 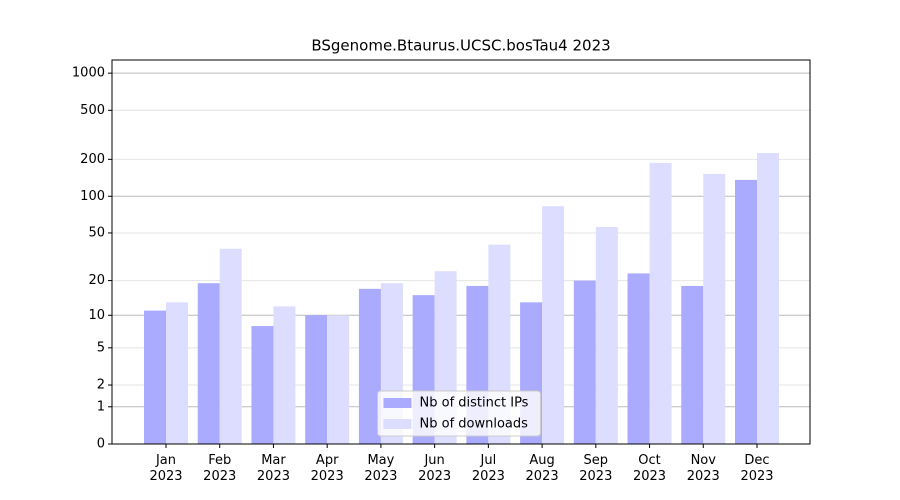 What do you see at coordinates (101, 385) in the screenshot?
I see `y-tick-label: 2` at bounding box center [101, 385].